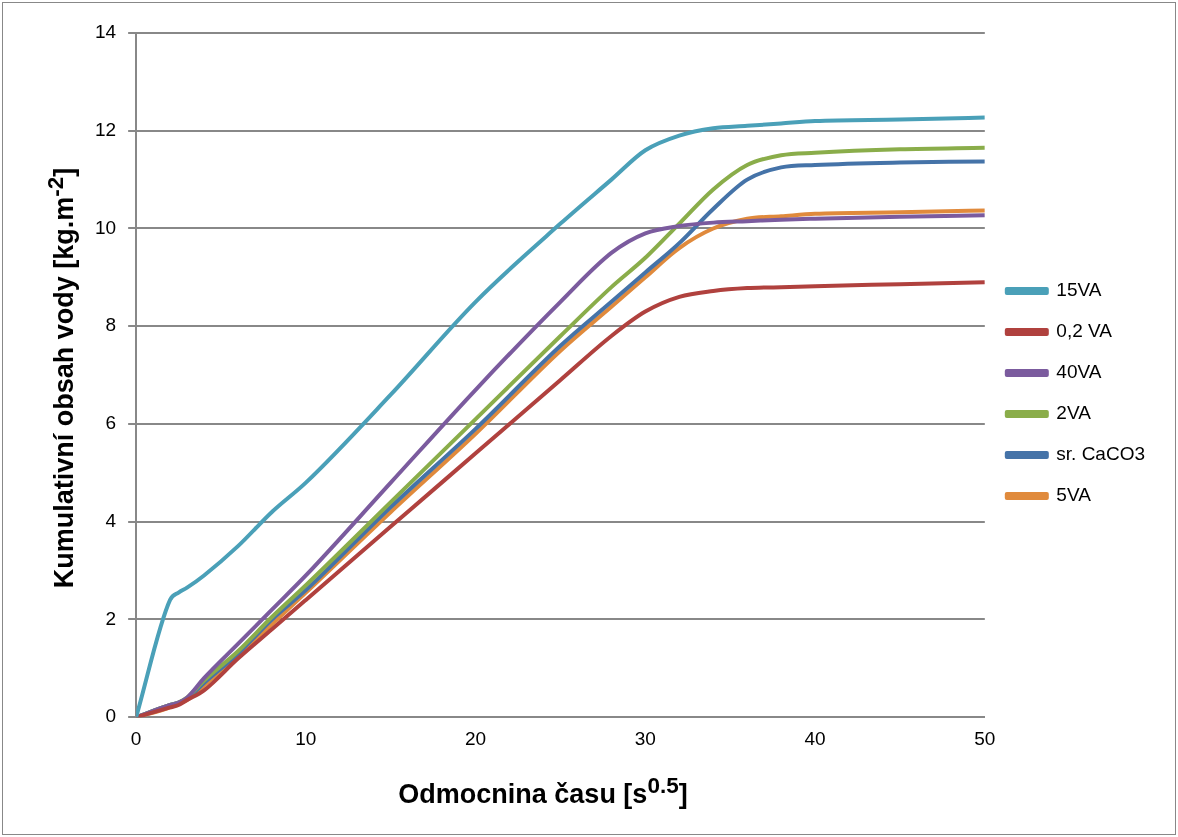 The image size is (1178, 837). What do you see at coordinates (985, 738) in the screenshot?
I see `x-tick-label: 50` at bounding box center [985, 738].